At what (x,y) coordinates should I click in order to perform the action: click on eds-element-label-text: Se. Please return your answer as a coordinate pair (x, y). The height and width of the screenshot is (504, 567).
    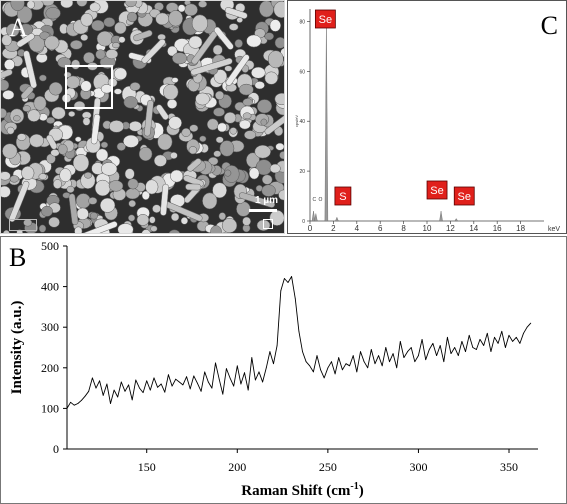
    Looking at the image, I should click on (436, 191).